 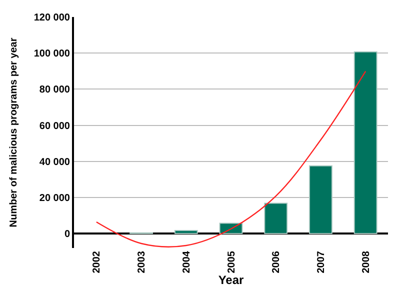 I want to click on y-axis-title: Number of malicious programs per year, so click(x=14, y=133).